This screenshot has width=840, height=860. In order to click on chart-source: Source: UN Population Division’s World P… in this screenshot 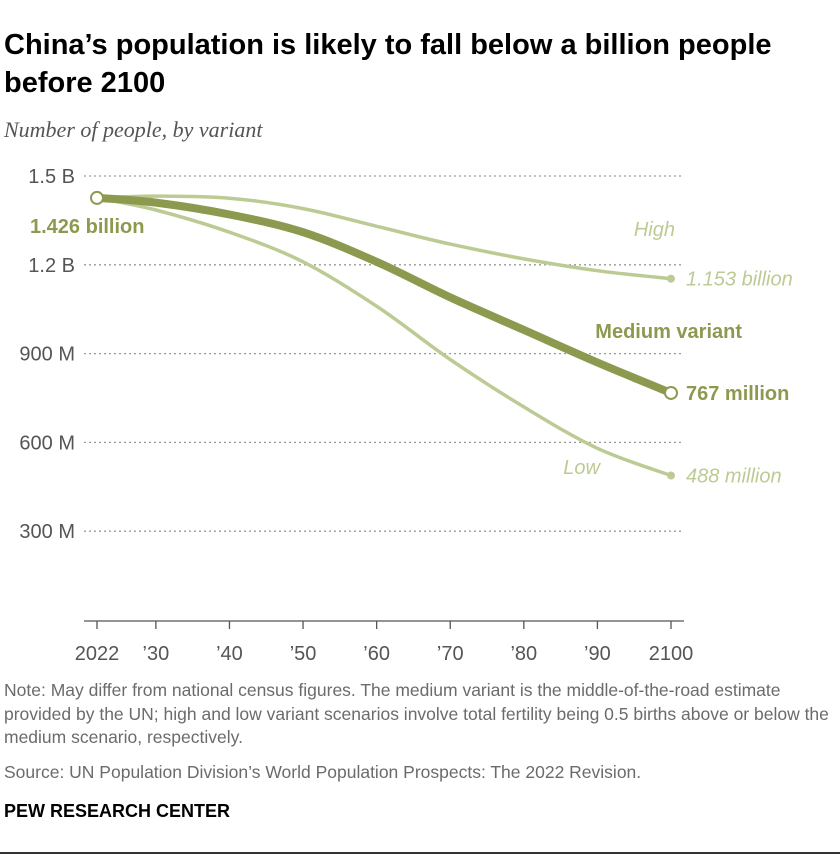, I will do `click(323, 772)`.